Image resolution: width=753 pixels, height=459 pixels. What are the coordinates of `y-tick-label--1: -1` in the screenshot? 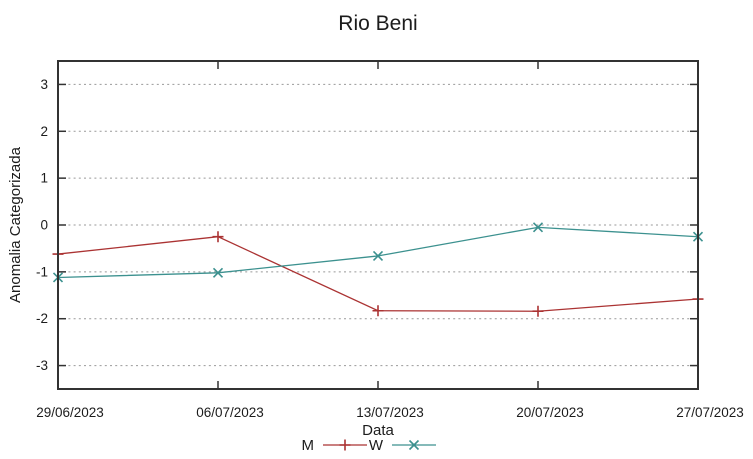 It's located at (42, 271).